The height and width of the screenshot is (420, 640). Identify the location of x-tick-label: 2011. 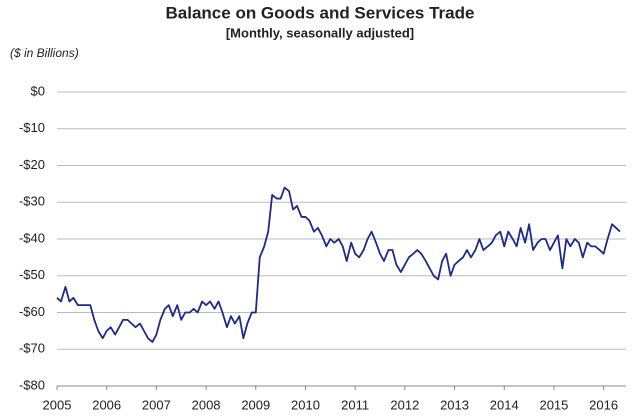
(355, 404).